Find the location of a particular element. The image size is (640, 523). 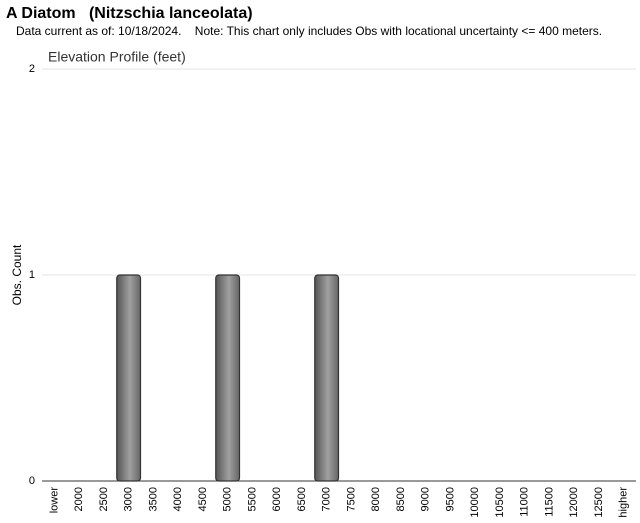

x-tick-label: 6000 is located at coordinates (277, 499).